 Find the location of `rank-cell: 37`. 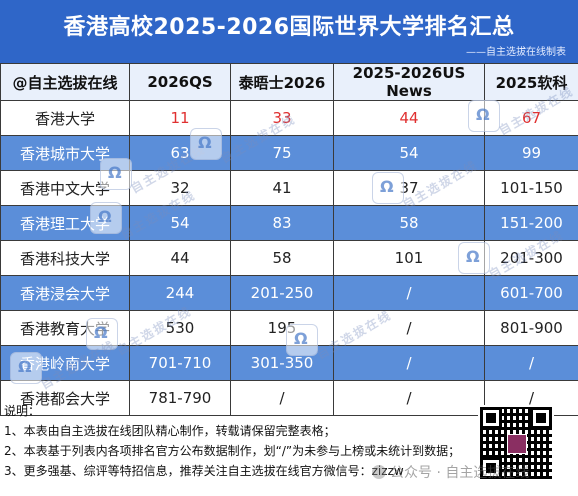

rank-cell: 37 is located at coordinates (409, 188).